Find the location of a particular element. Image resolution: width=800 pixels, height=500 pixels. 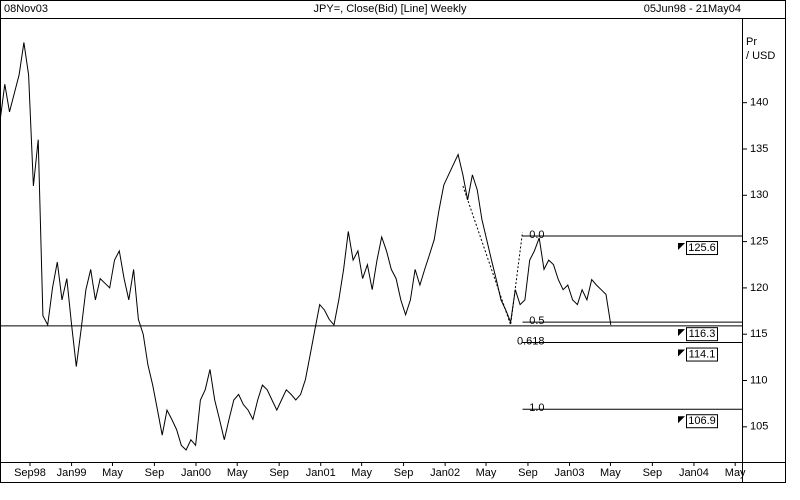

x-tick-label: Jan00 is located at coordinates (196, 473).